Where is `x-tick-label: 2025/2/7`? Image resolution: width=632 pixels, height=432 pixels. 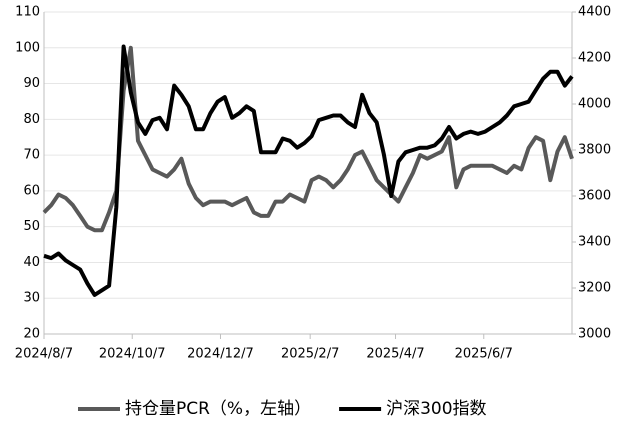 x-tick-label: 2025/2/7 is located at coordinates (310, 354).